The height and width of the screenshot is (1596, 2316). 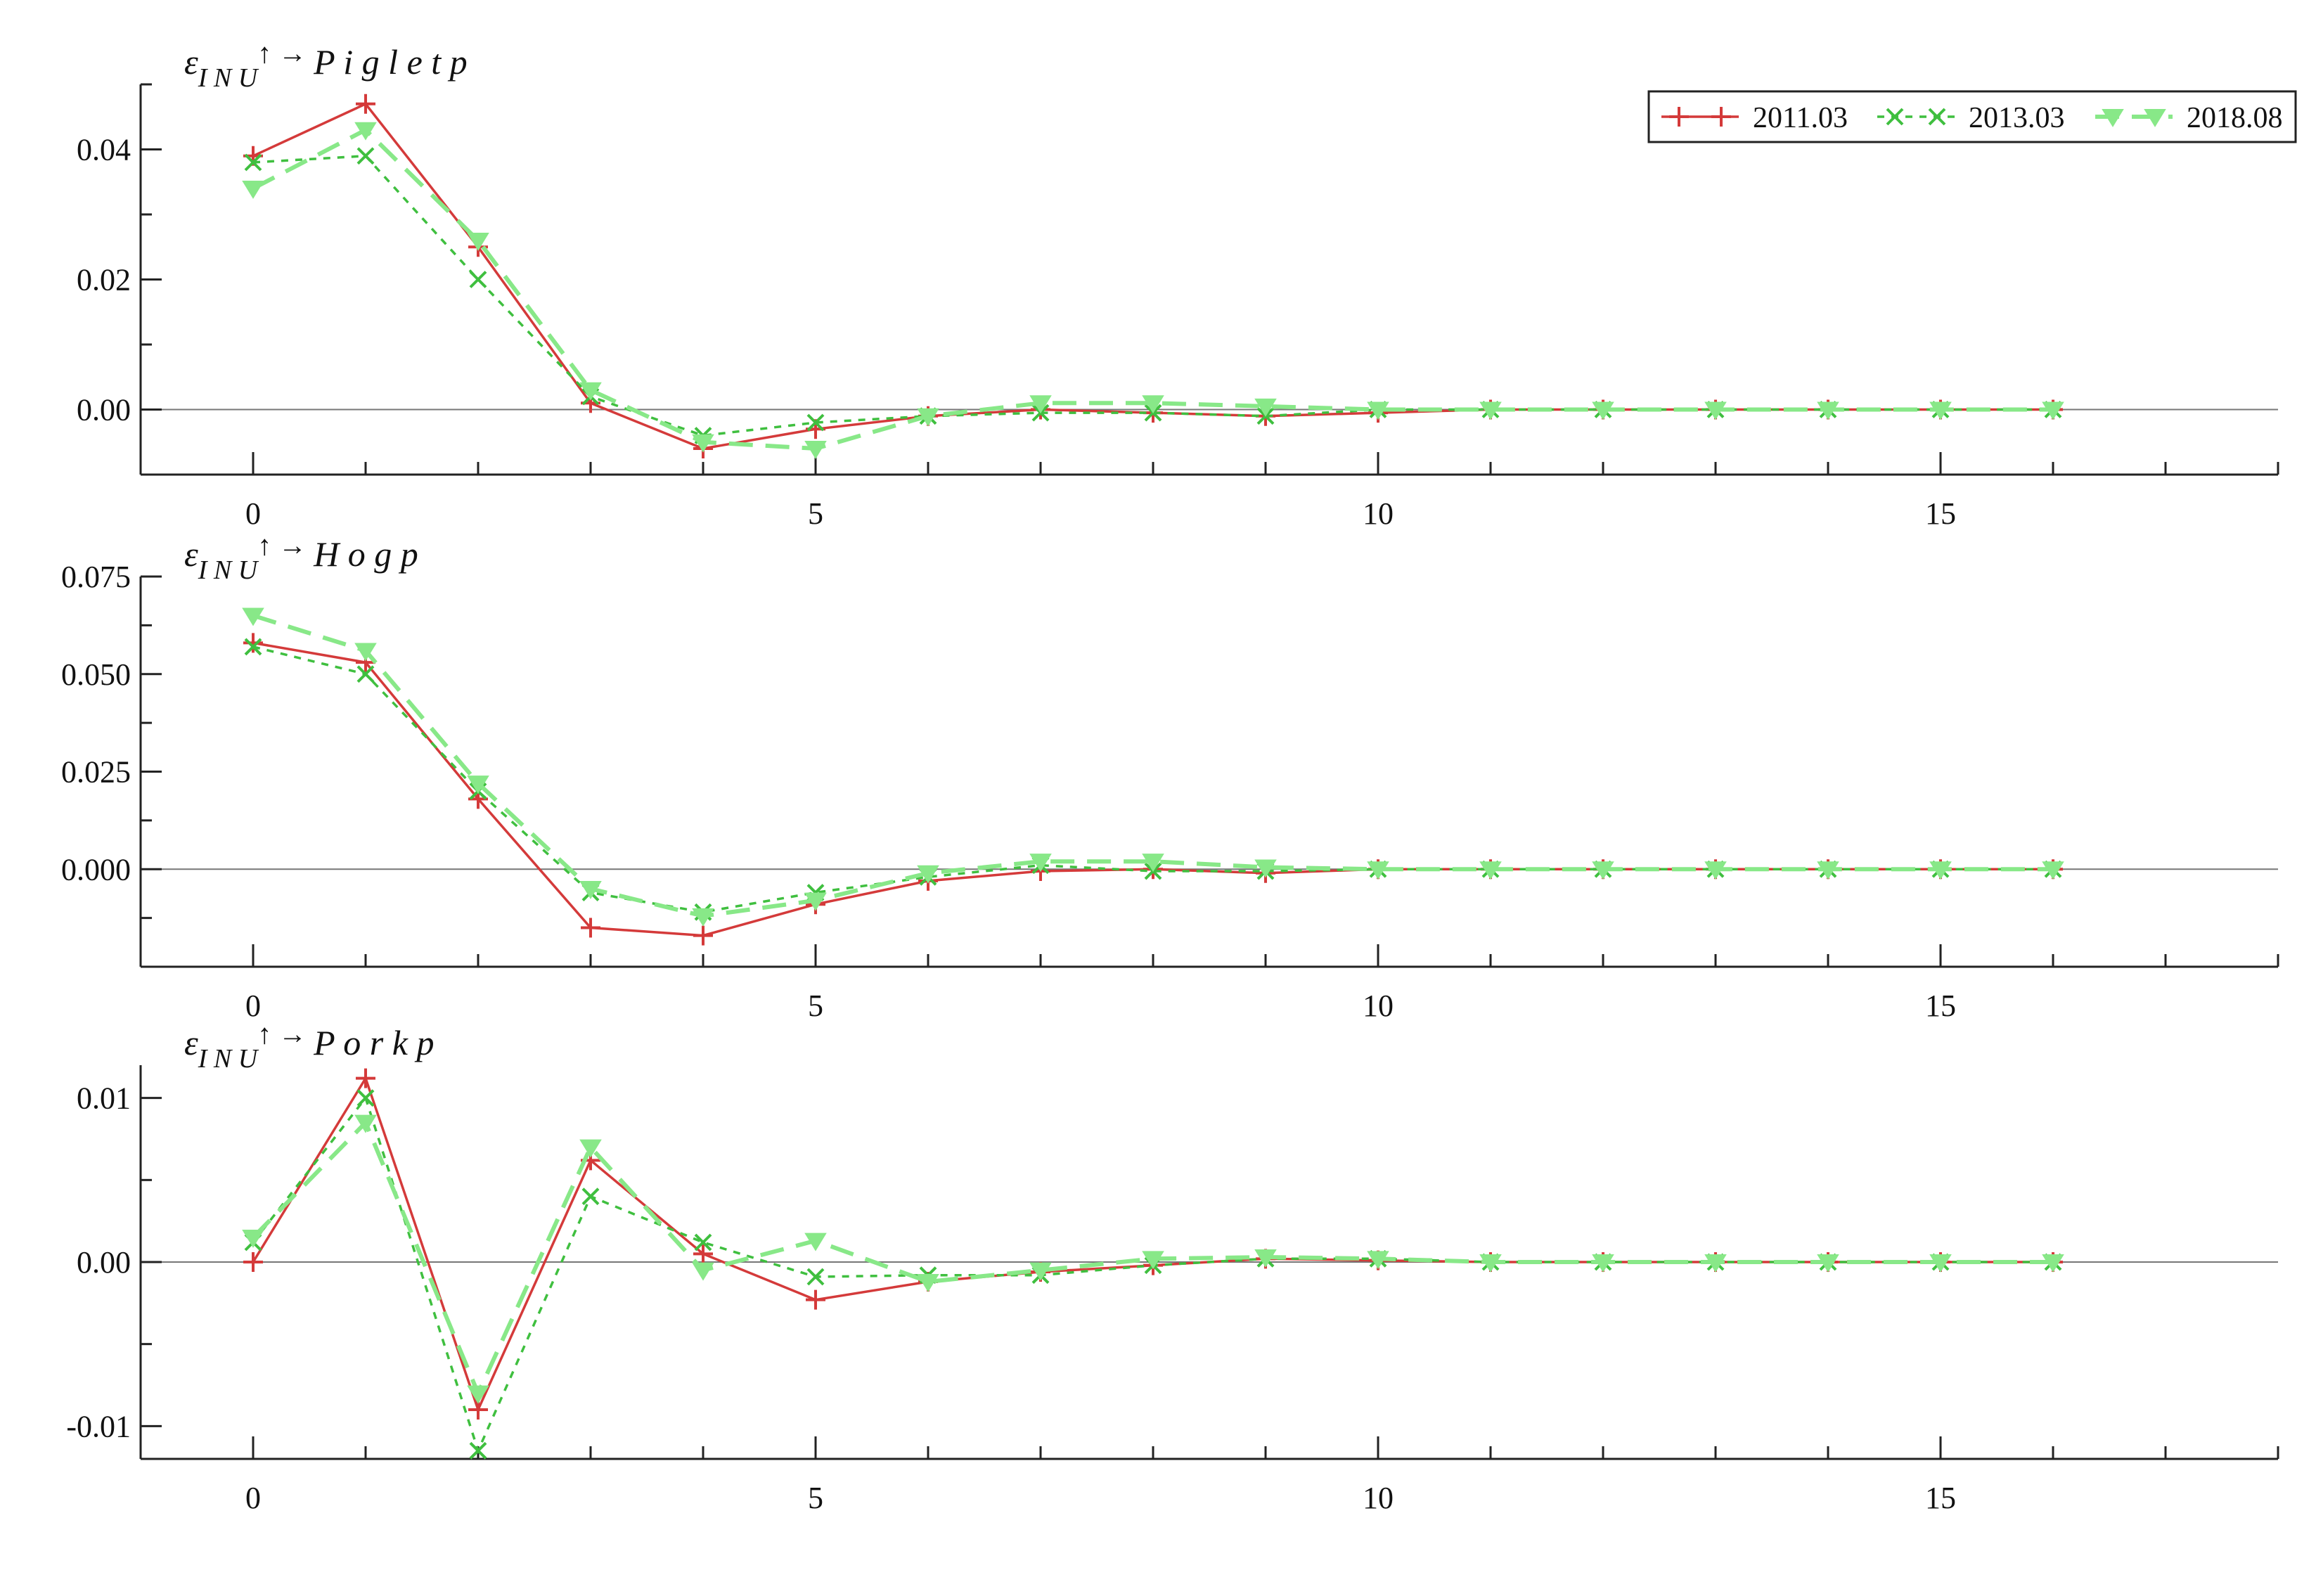 I want to click on y-tick-label: 0.01, so click(x=104, y=1098).